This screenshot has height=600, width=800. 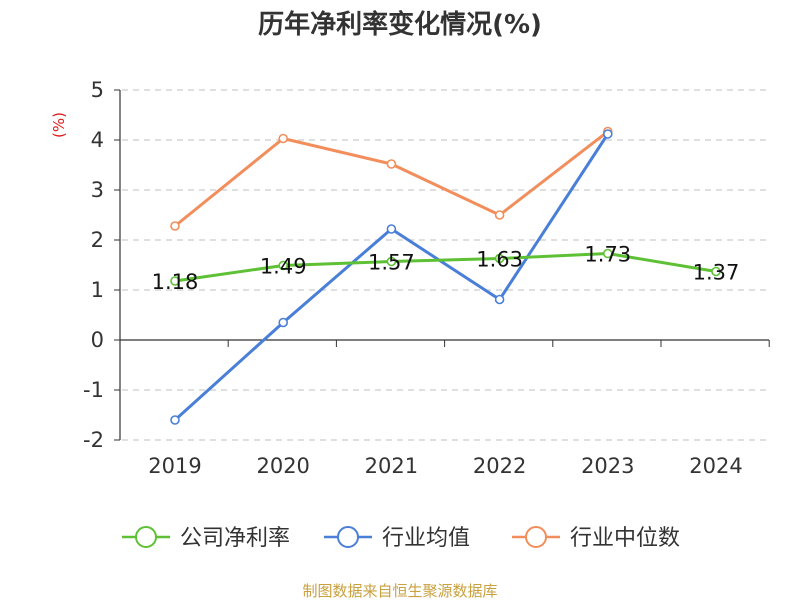 What do you see at coordinates (93, 440) in the screenshot?
I see `y-tick-label: -2` at bounding box center [93, 440].